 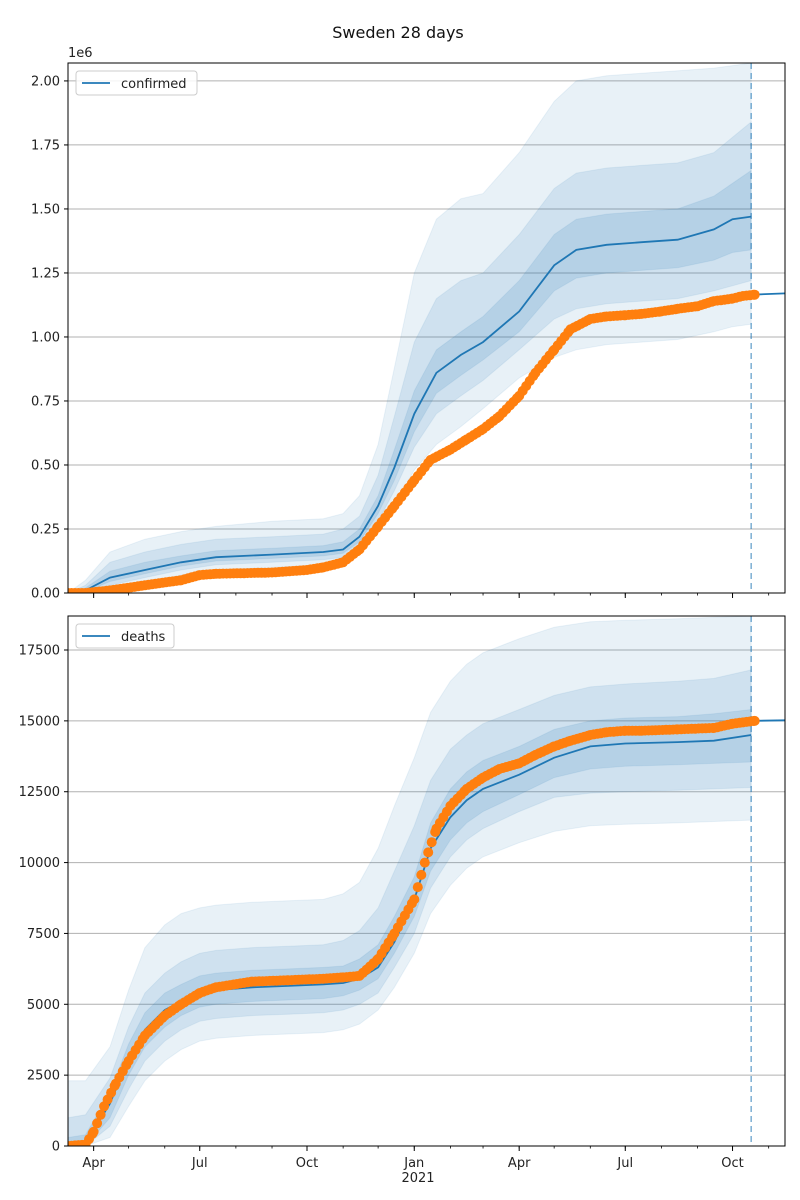 What do you see at coordinates (398, 32) in the screenshot?
I see `figure-title: Sweden 28 days` at bounding box center [398, 32].